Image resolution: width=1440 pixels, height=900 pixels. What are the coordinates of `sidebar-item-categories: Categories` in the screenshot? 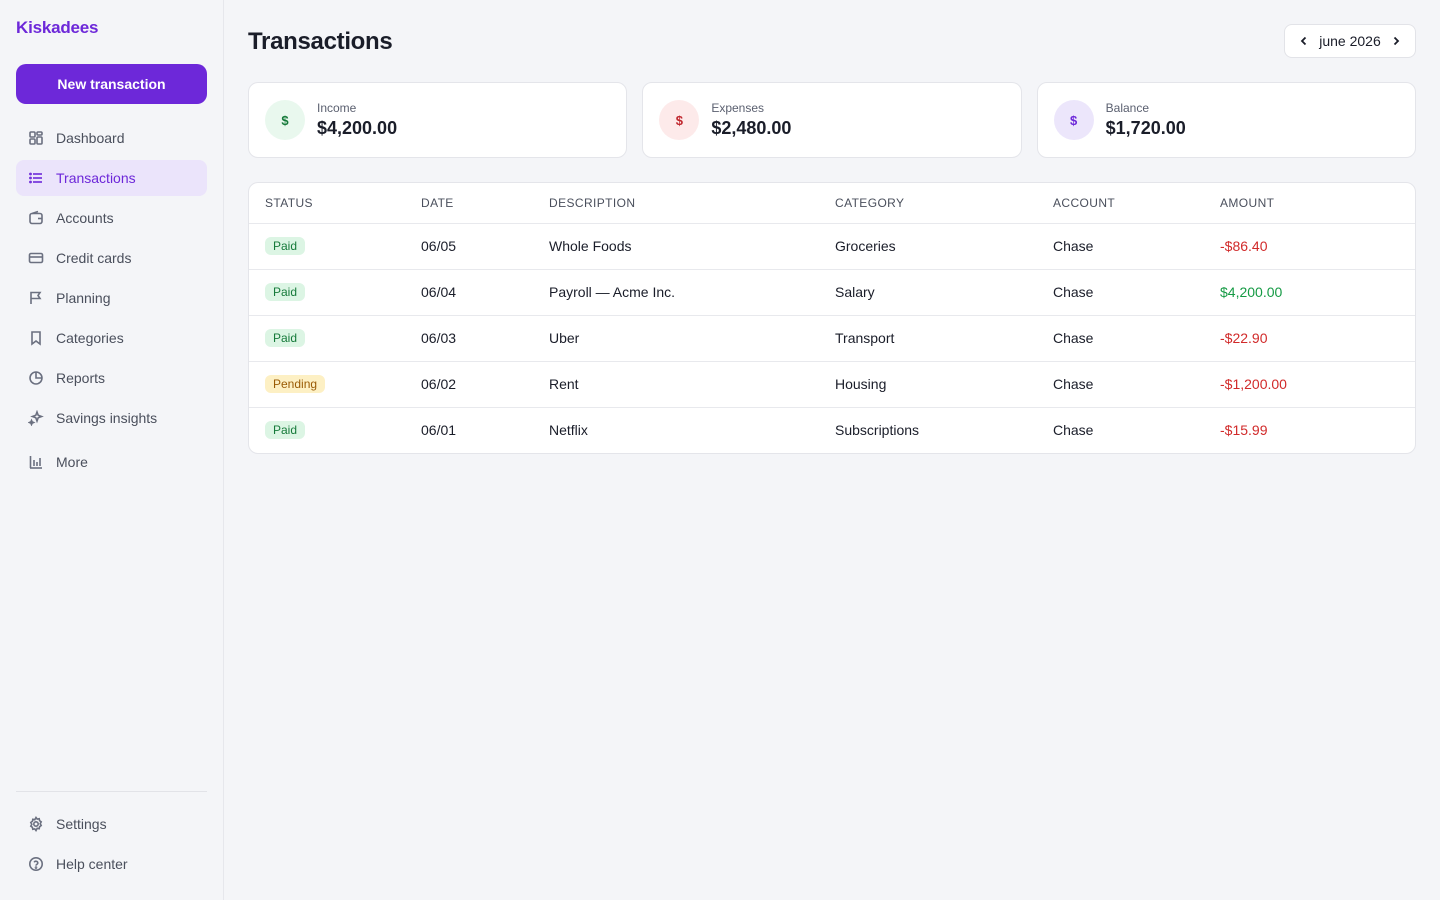 It's located at (111, 338).